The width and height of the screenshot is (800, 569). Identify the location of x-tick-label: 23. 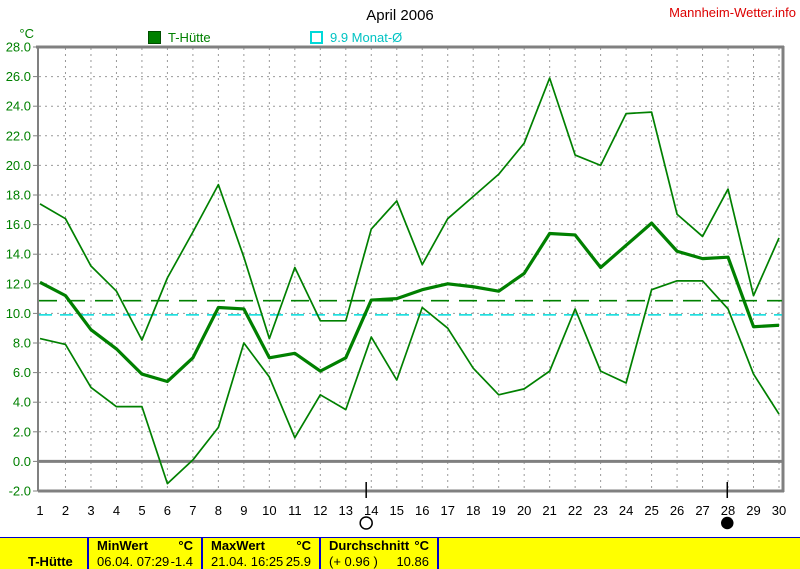
(600, 510).